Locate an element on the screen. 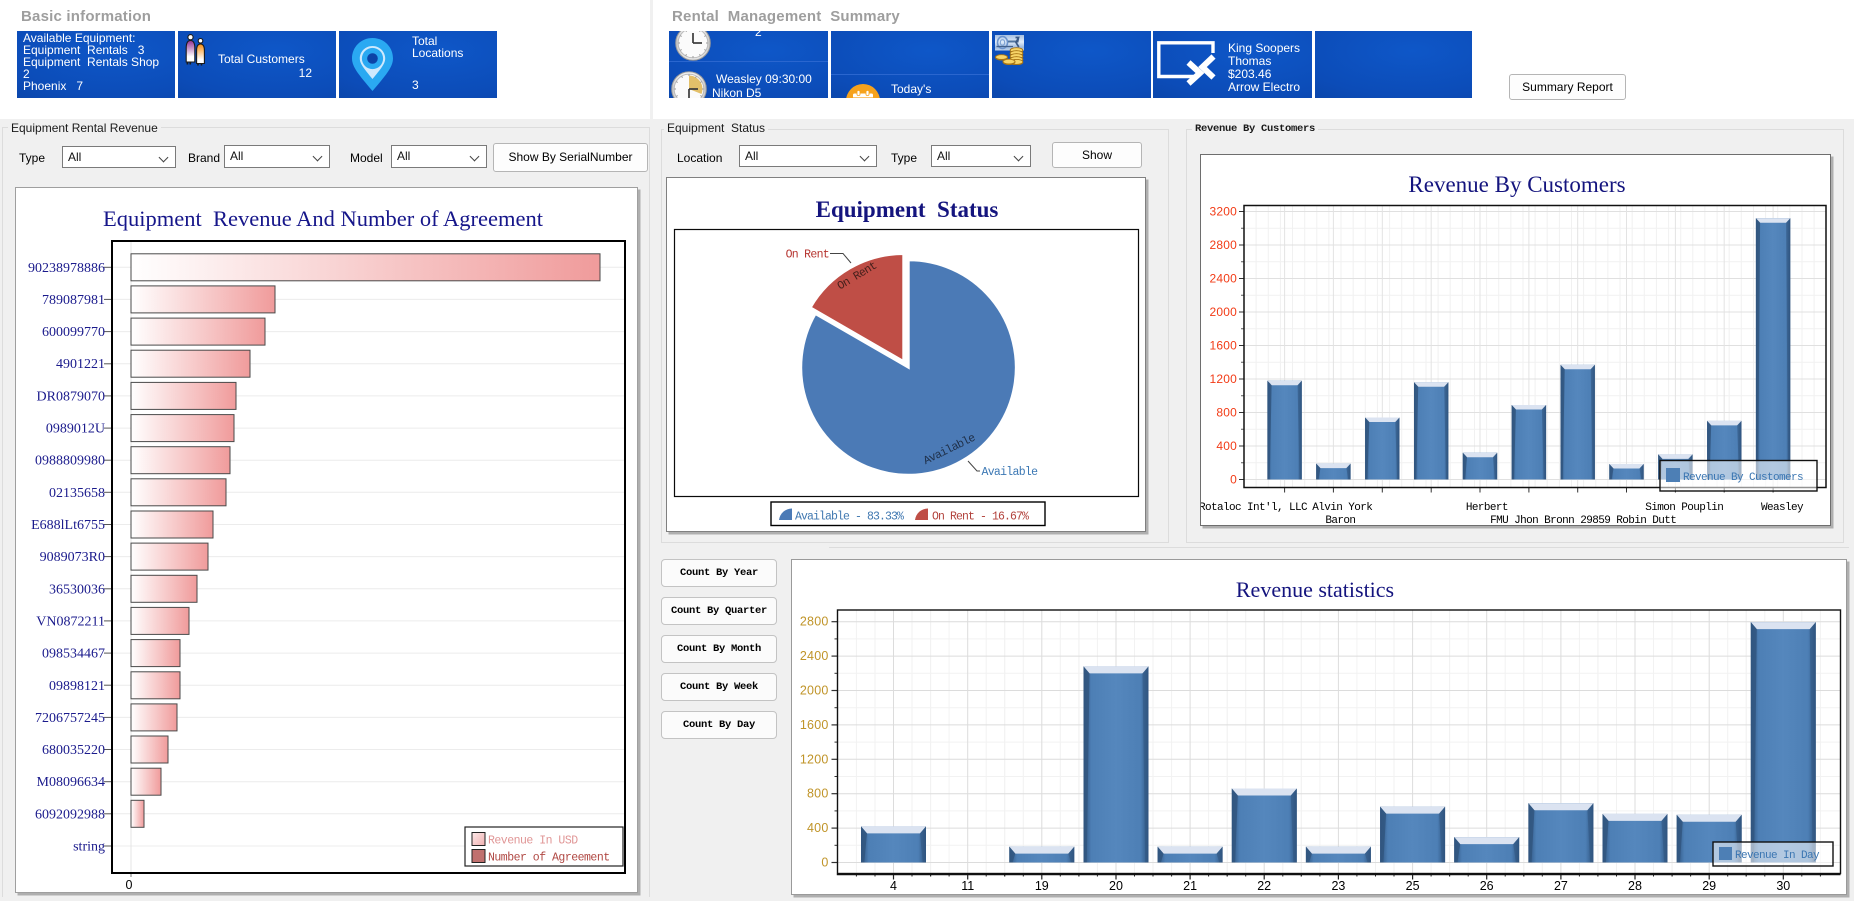  svg-text: 30 is located at coordinates (1783, 886).